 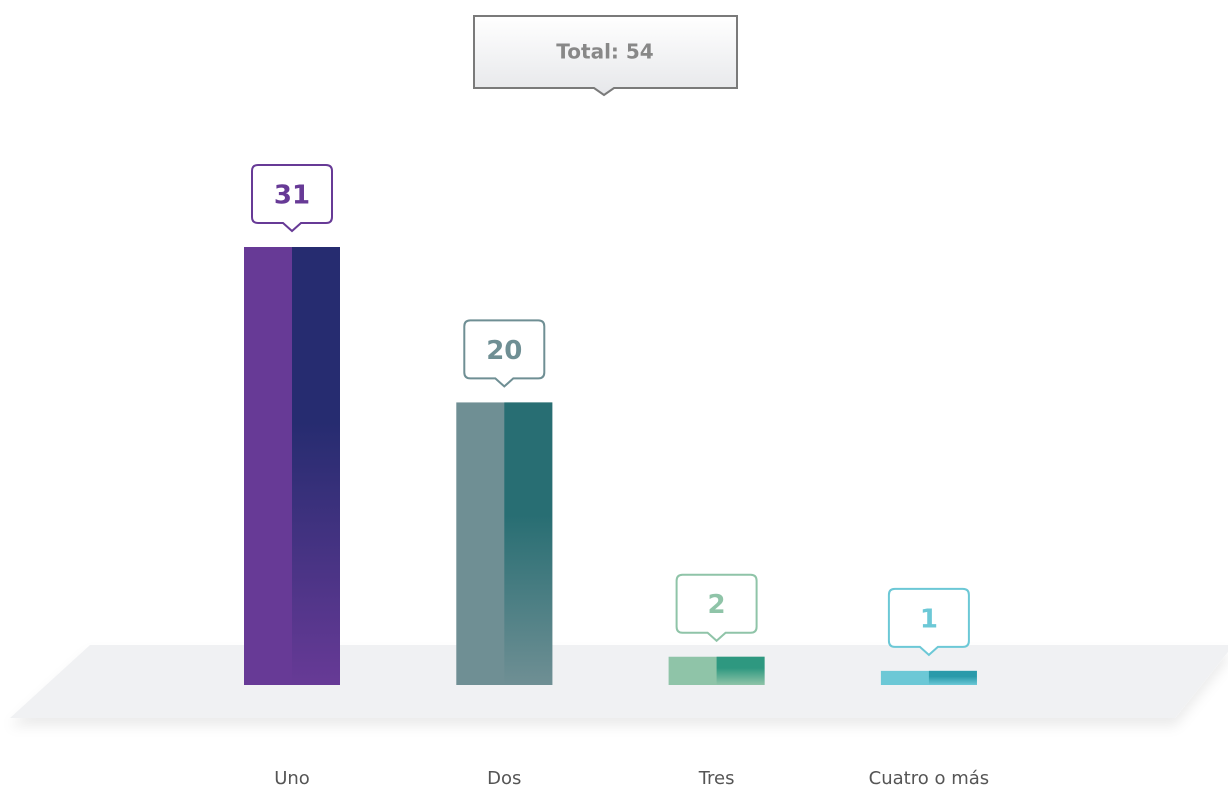 I want to click on bar-group: 20, so click(x=504, y=502).